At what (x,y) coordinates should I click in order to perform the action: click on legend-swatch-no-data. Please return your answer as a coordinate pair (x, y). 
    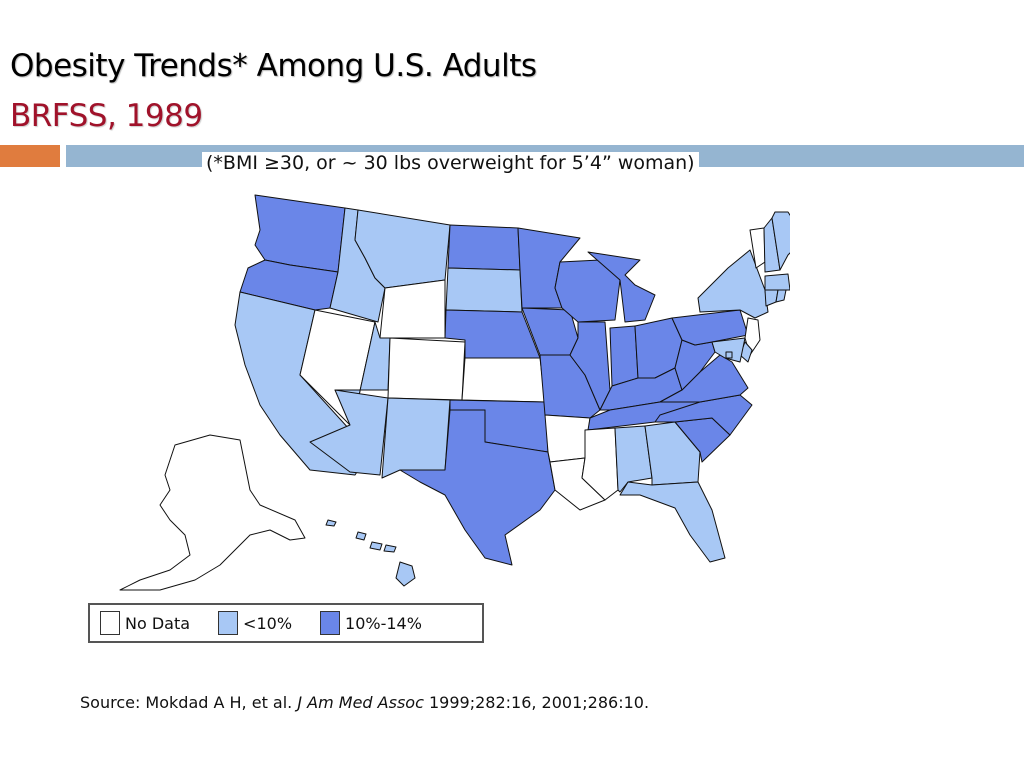
    Looking at the image, I should click on (110, 623).